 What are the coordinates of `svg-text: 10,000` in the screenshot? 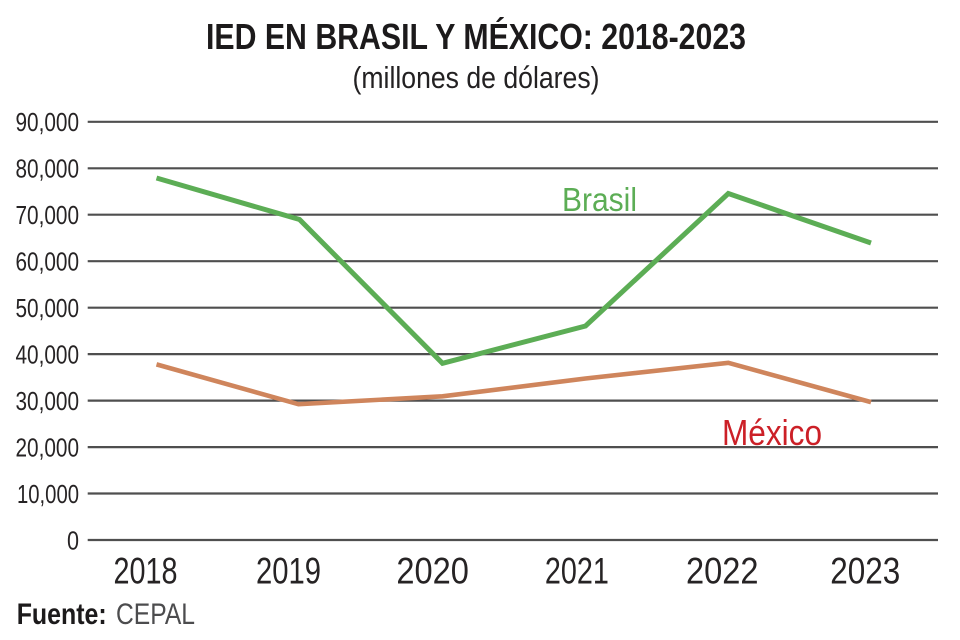 It's located at (48, 495).